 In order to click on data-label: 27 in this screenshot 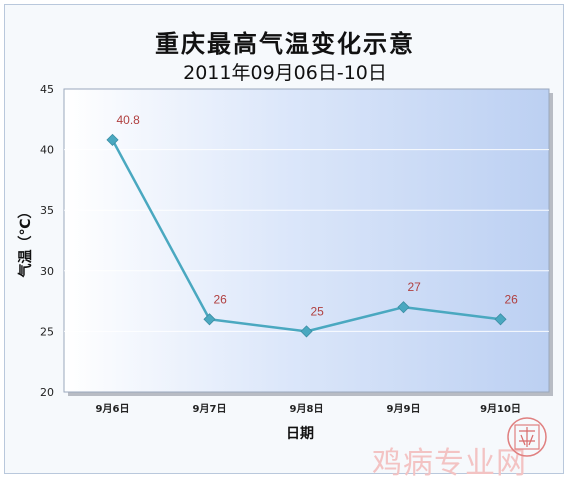, I will do `click(415, 287)`.